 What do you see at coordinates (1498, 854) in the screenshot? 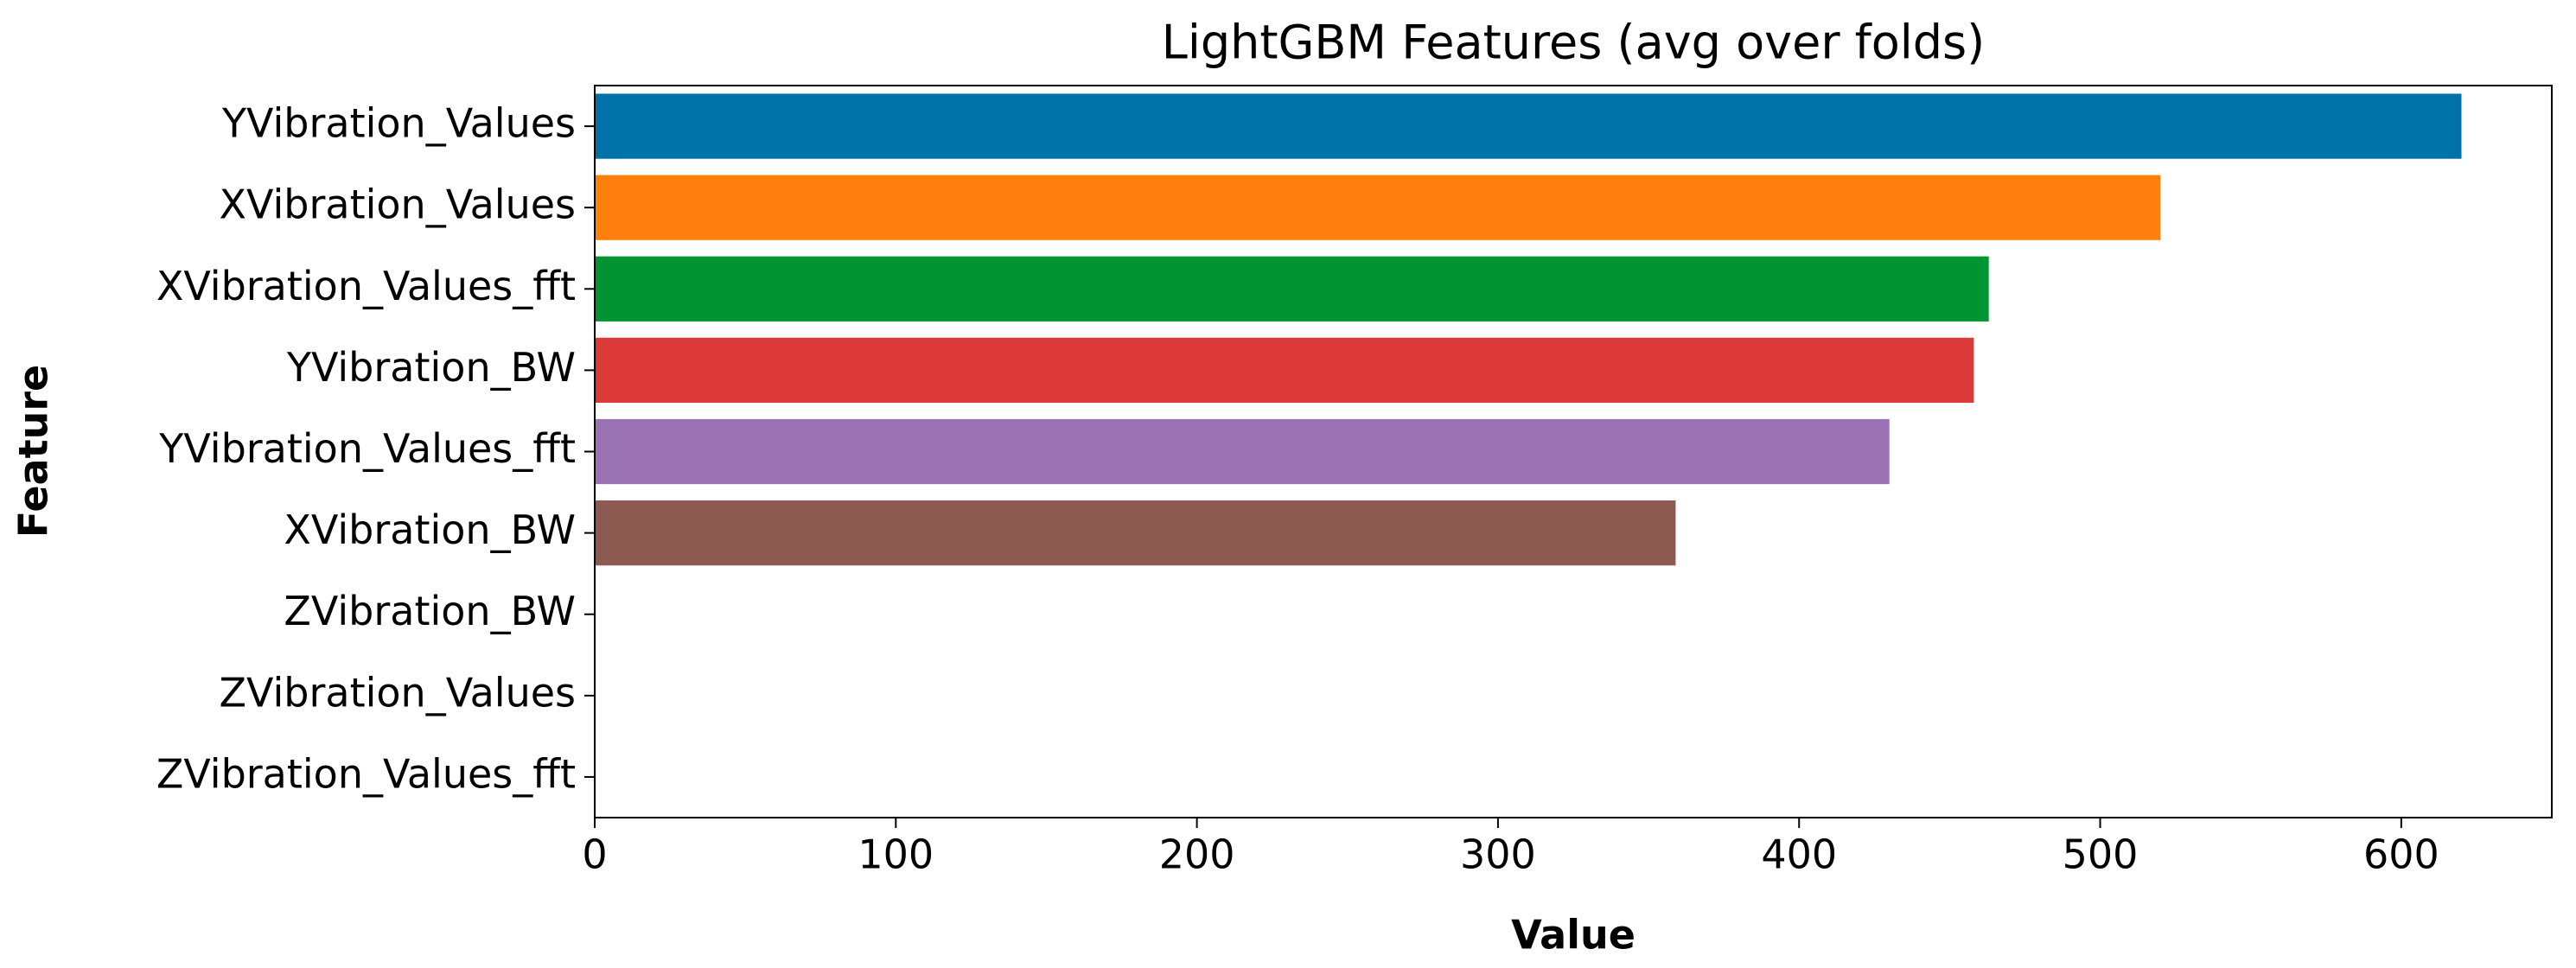
I see `x-tick-label: 300` at bounding box center [1498, 854].